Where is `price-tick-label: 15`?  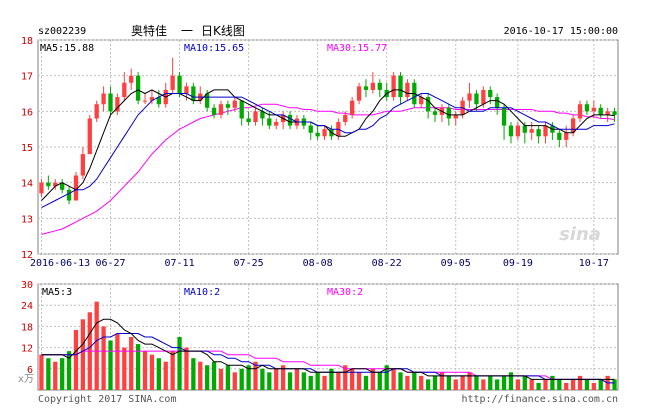
price-tick-label: 15 is located at coordinates (27, 148).